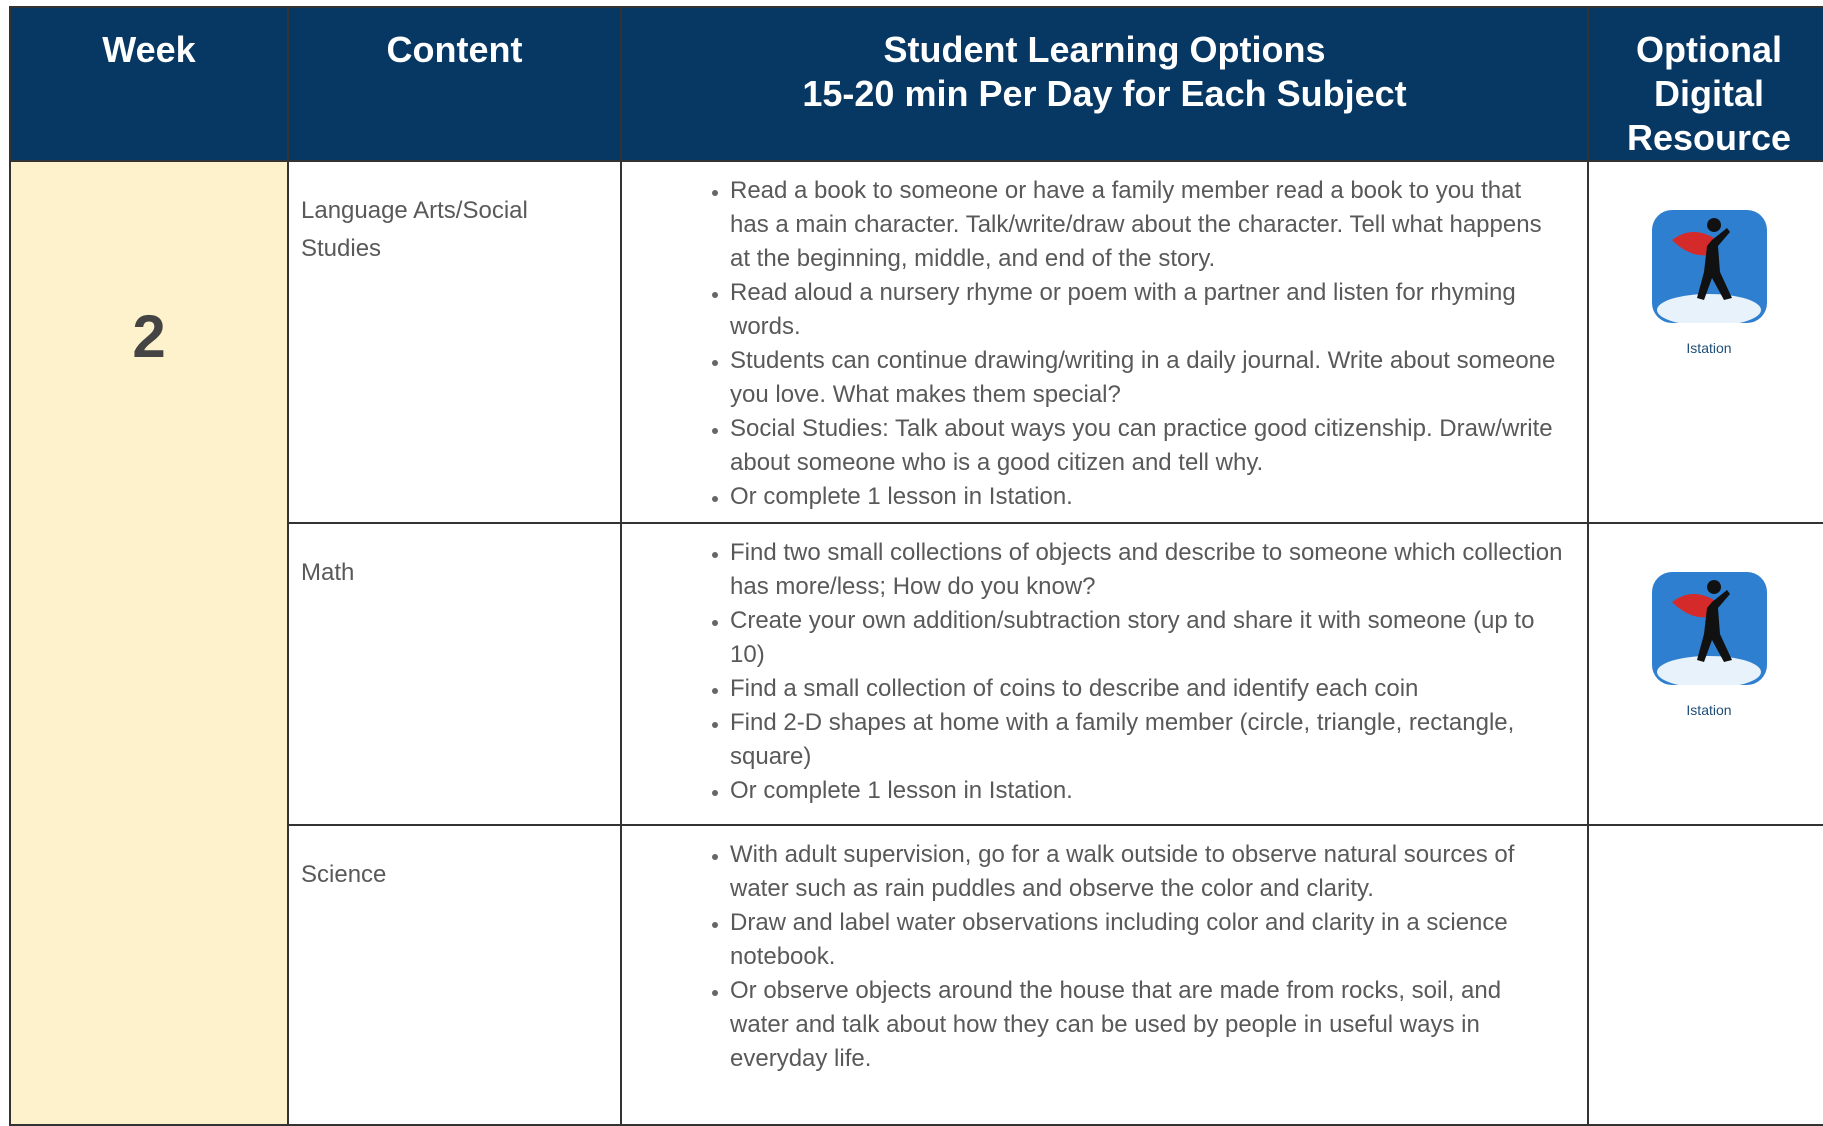  What do you see at coordinates (454, 84) in the screenshot?
I see `header-content: Content` at bounding box center [454, 84].